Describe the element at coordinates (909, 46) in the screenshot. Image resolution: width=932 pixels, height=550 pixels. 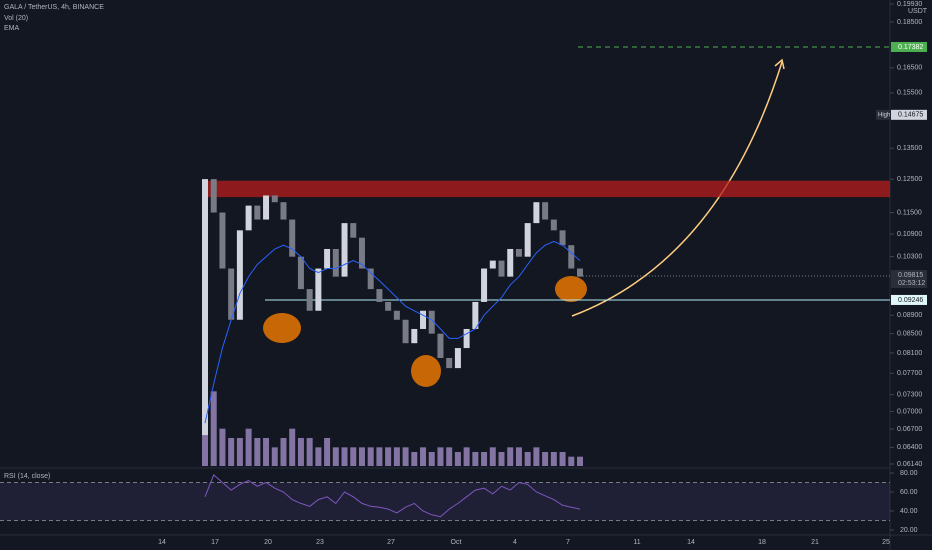
I see `target-tag` at that location.